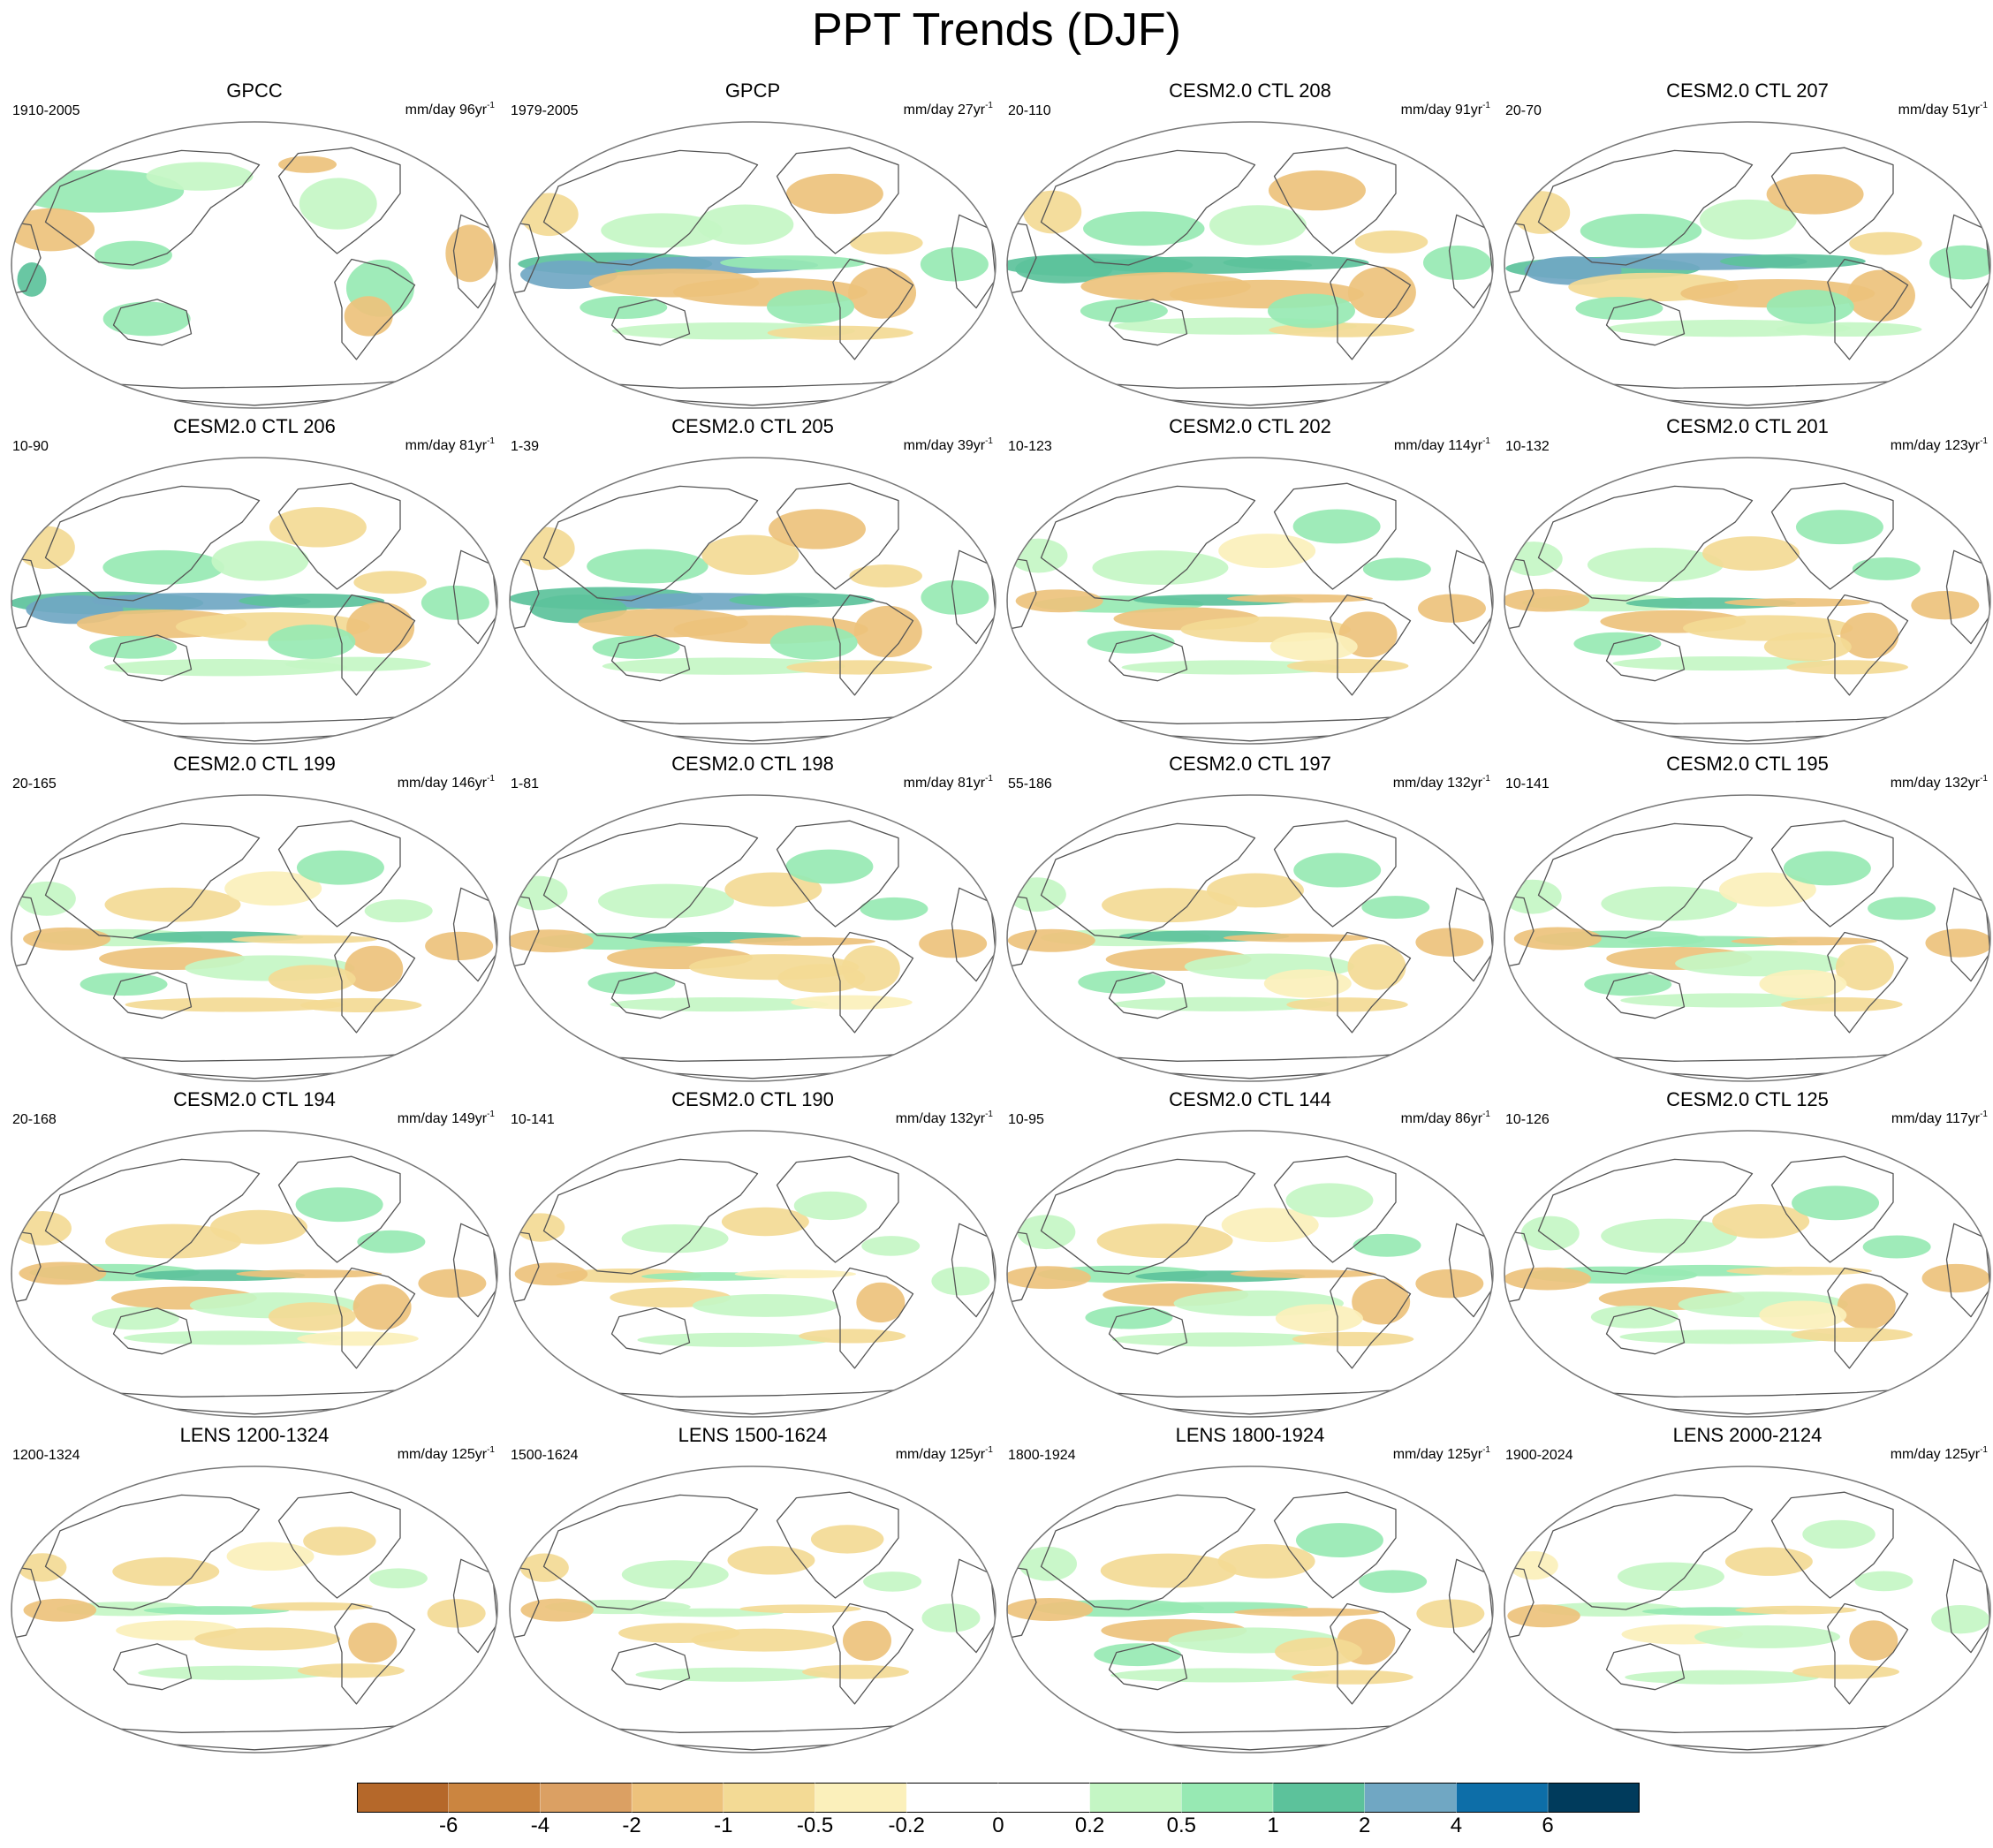  Describe the element at coordinates (1747, 91) in the screenshot. I see `panel-title: CESM2.0 CTL 207` at that location.